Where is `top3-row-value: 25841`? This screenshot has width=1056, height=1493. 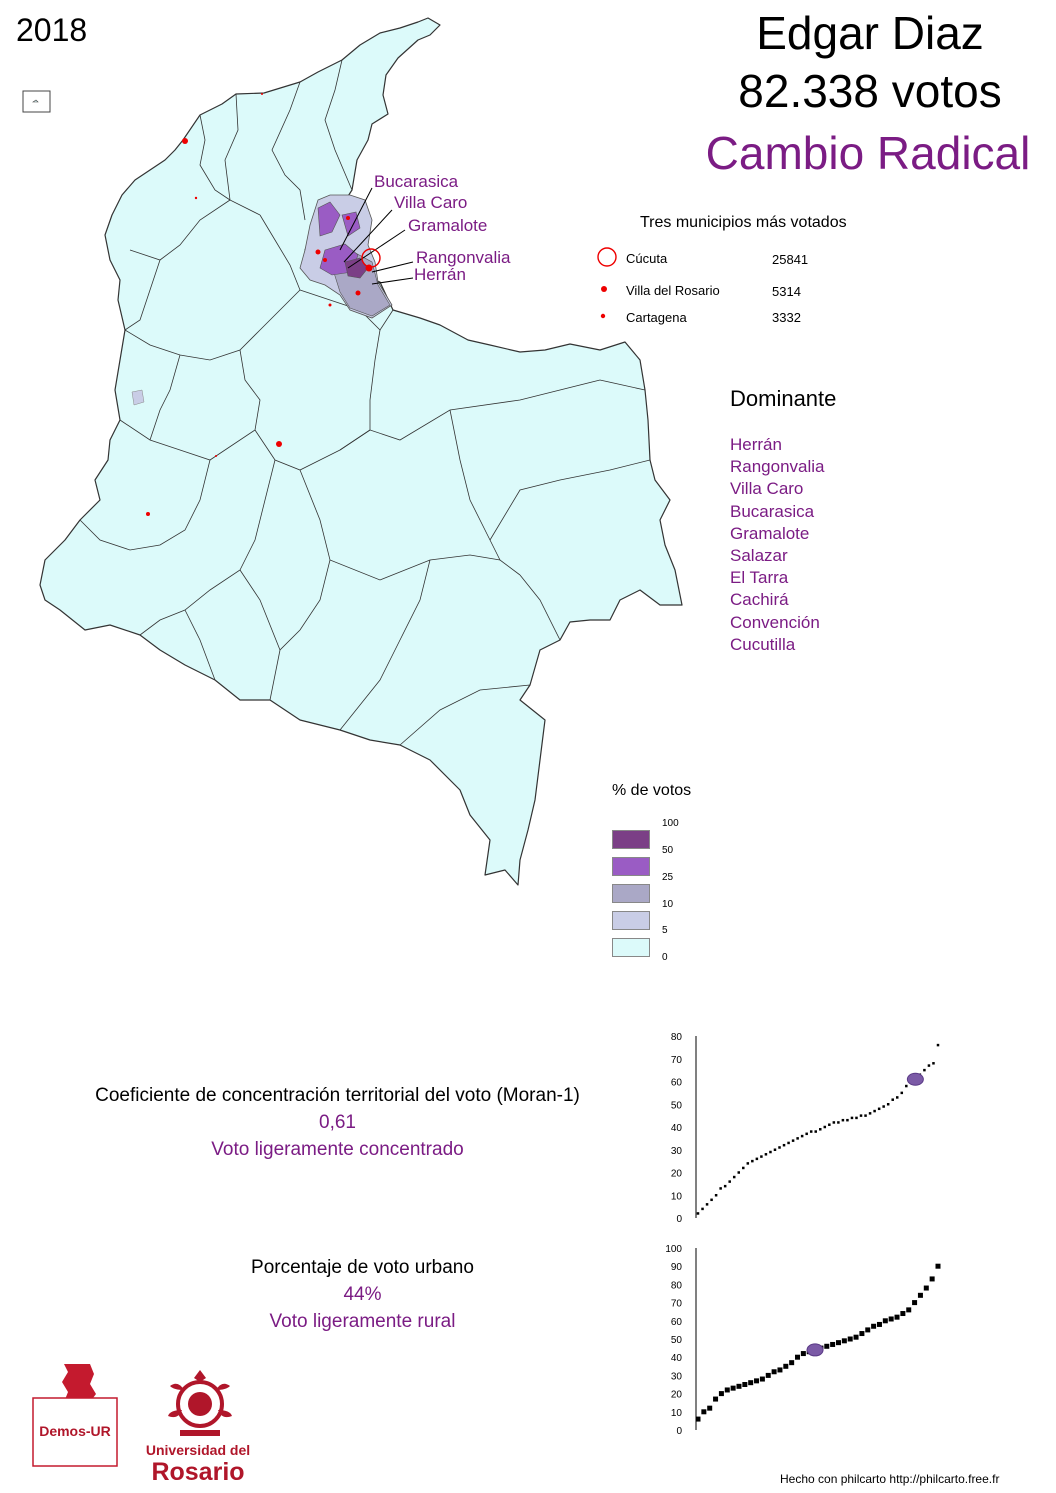
top3-row-value: 25841 is located at coordinates (790, 259).